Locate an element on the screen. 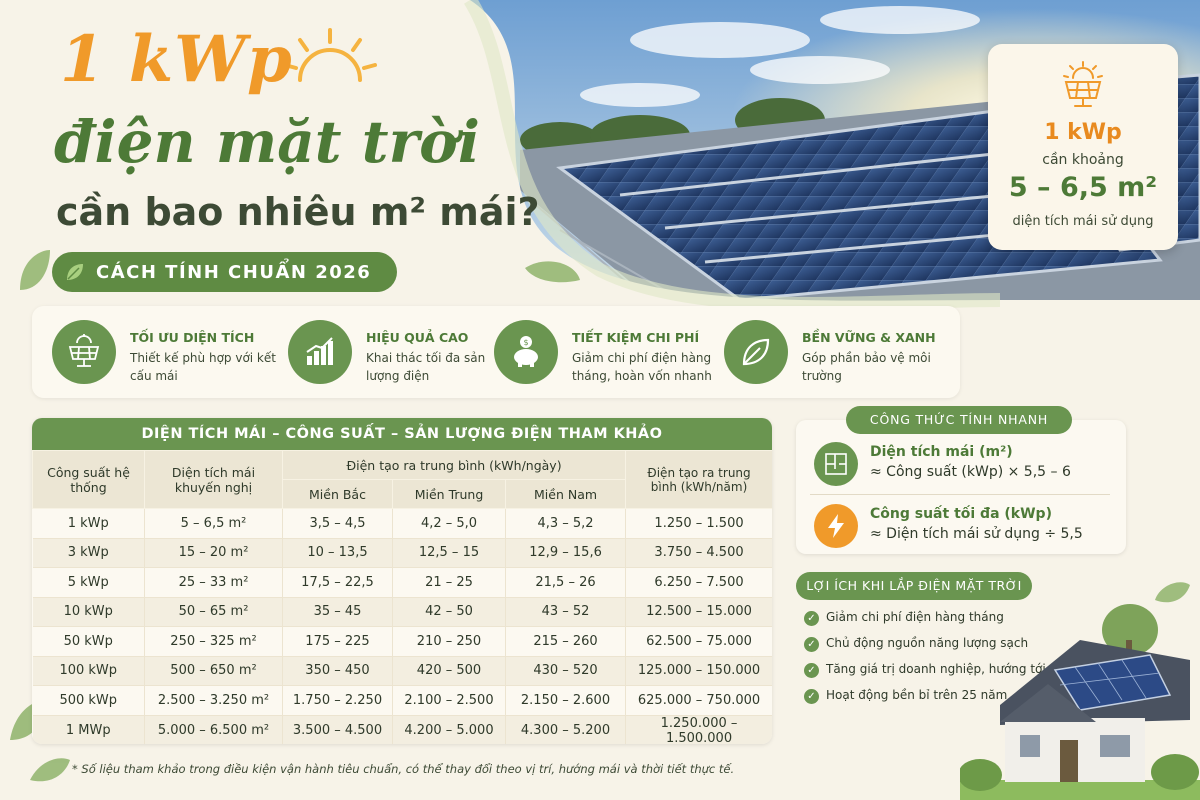 This screenshot has height=800, width=1200. method-badge: CÁCH TÍNH CHUẨN 2026 is located at coordinates (224, 272).